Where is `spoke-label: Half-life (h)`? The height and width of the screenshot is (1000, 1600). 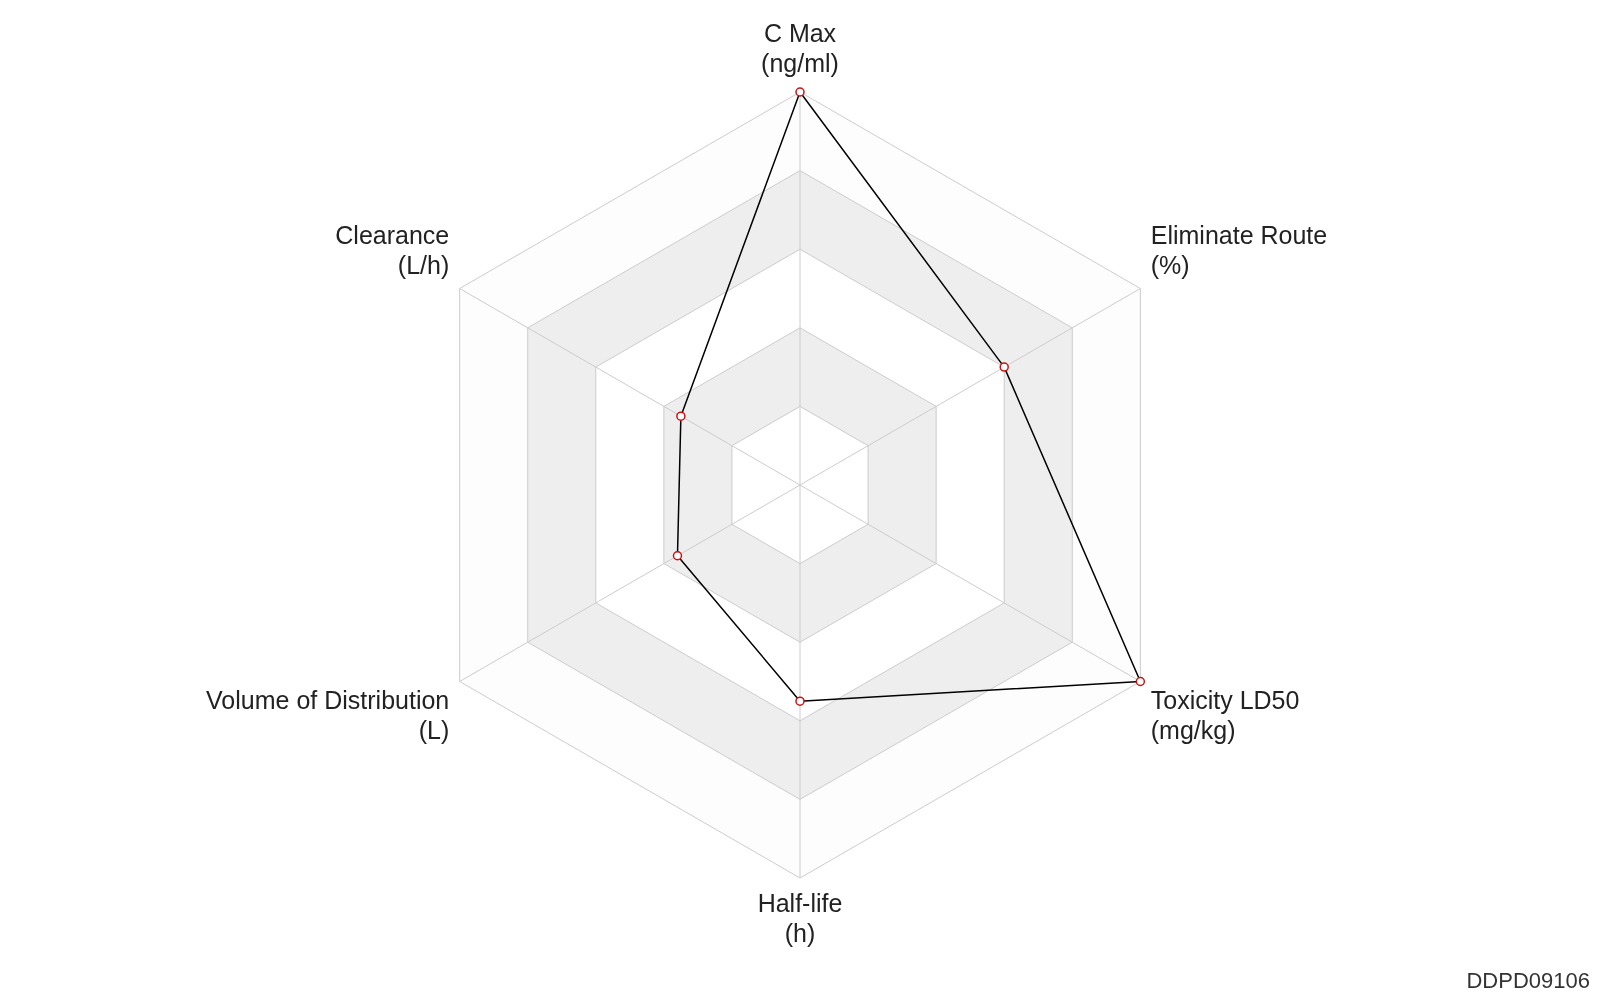 spoke-label: Half-life (h) is located at coordinates (800, 917).